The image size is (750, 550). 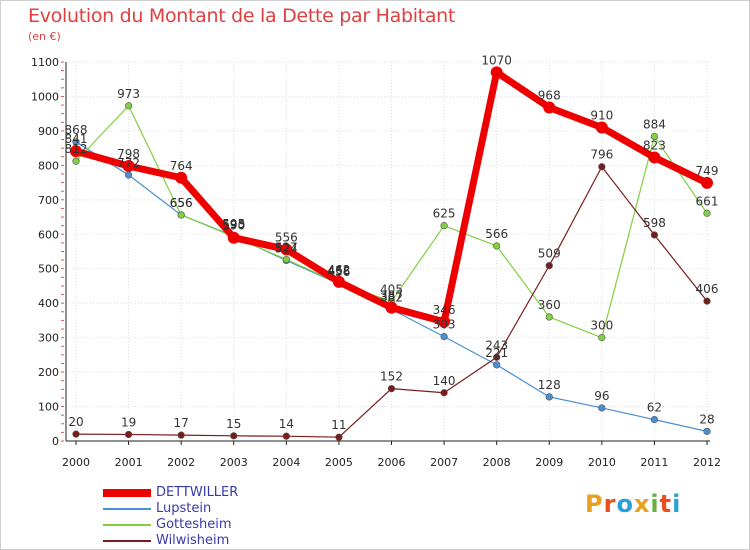 What do you see at coordinates (391, 289) in the screenshot?
I see `data-label: 405` at bounding box center [391, 289].